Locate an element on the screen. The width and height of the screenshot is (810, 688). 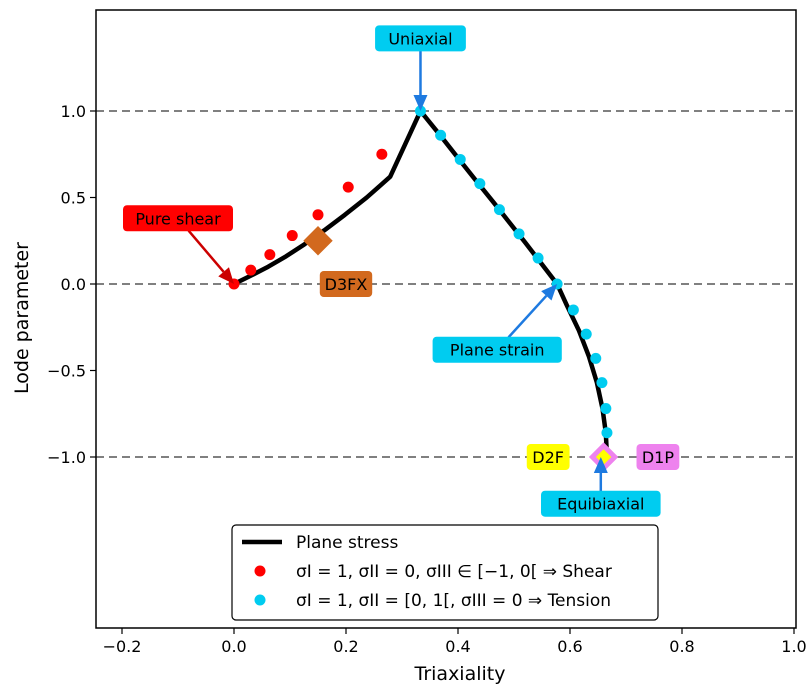
arrowhead-uniaxial is located at coordinates (420, 103).